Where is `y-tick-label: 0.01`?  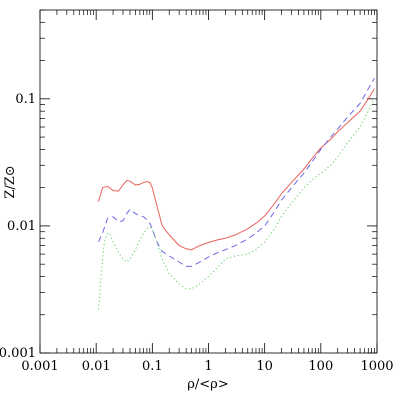
y-tick-label: 0.01 is located at coordinates (21, 226).